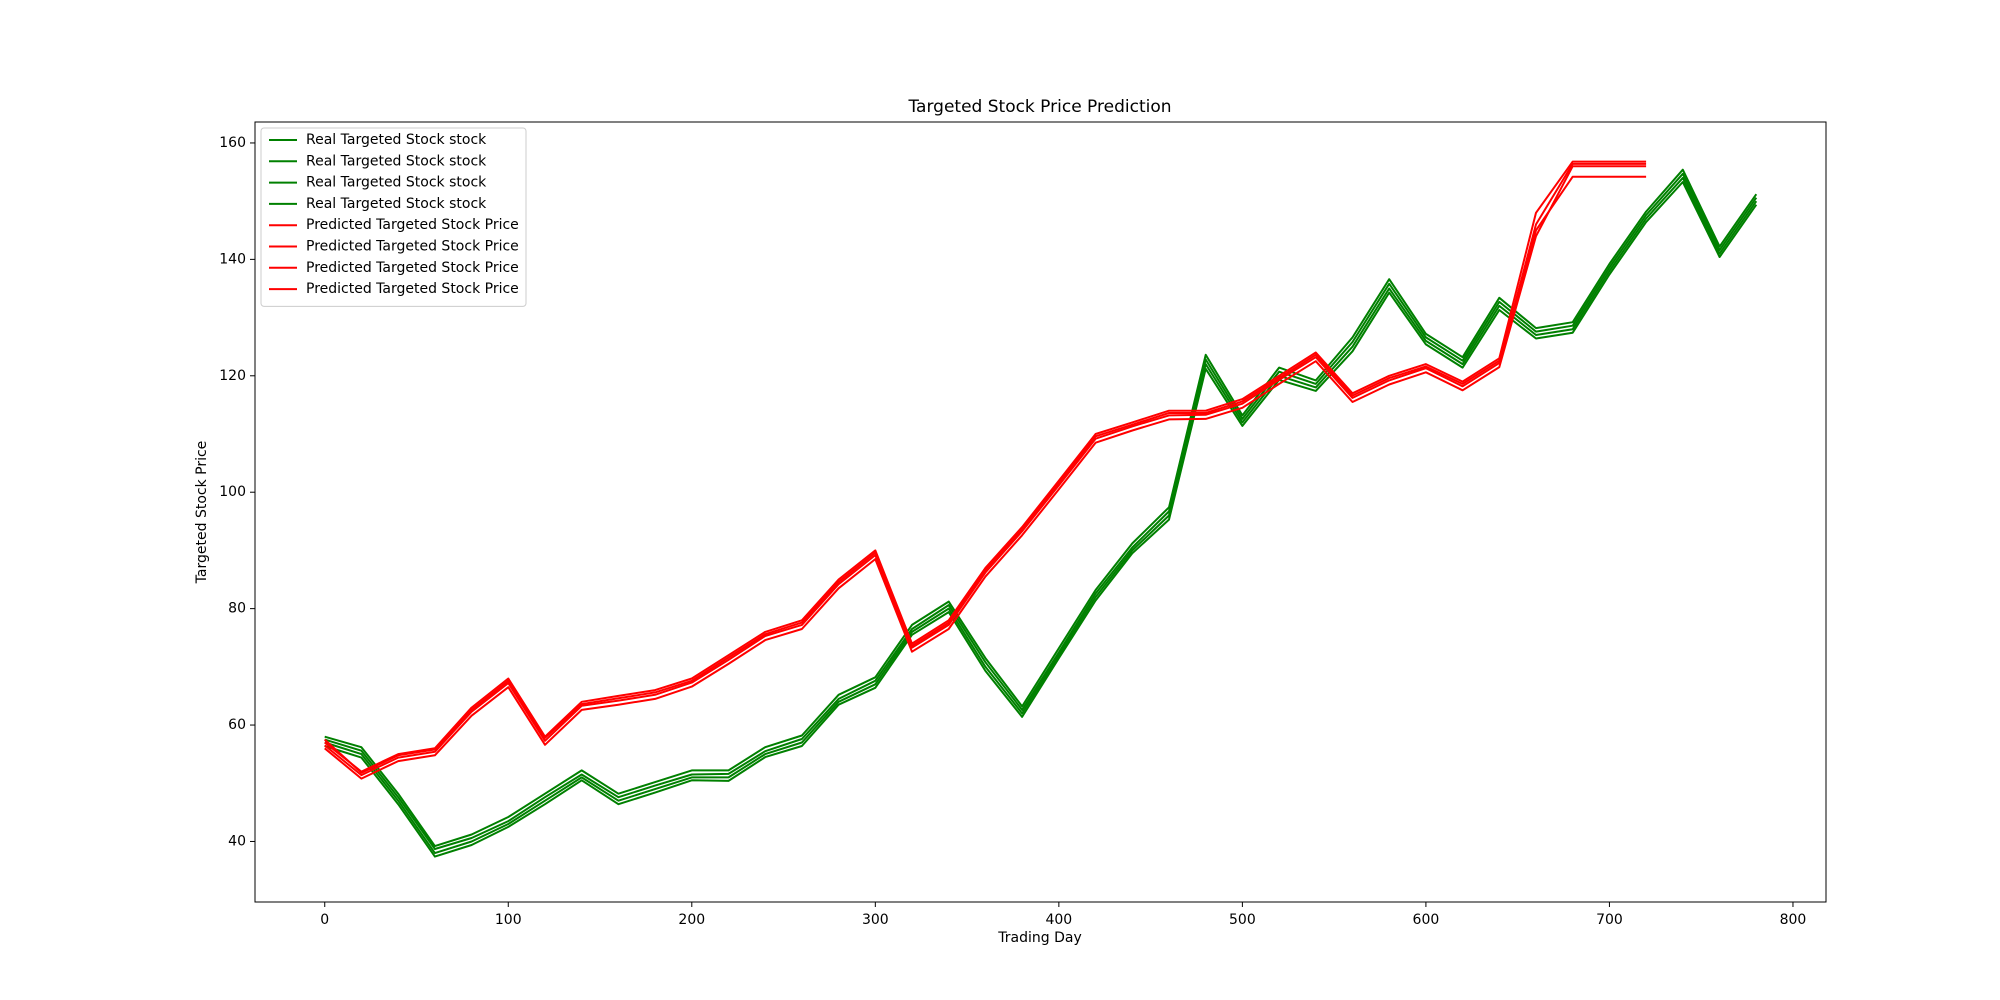  I want to click on x-tick-label: 300, so click(875, 920).